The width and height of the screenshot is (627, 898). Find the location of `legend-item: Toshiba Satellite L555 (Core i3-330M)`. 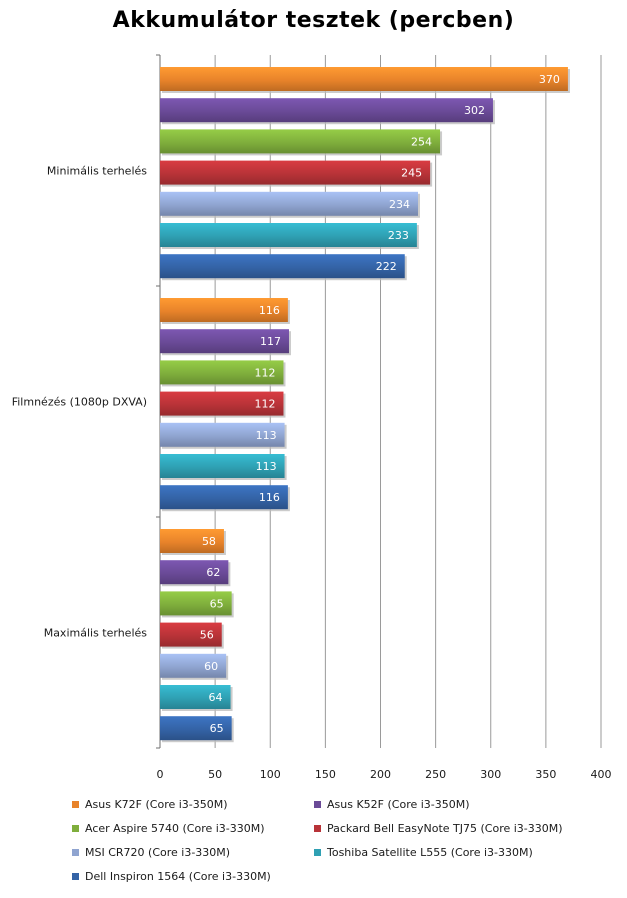

legend-item: Toshiba Satellite L555 (Core i3-330M) is located at coordinates (423, 852).